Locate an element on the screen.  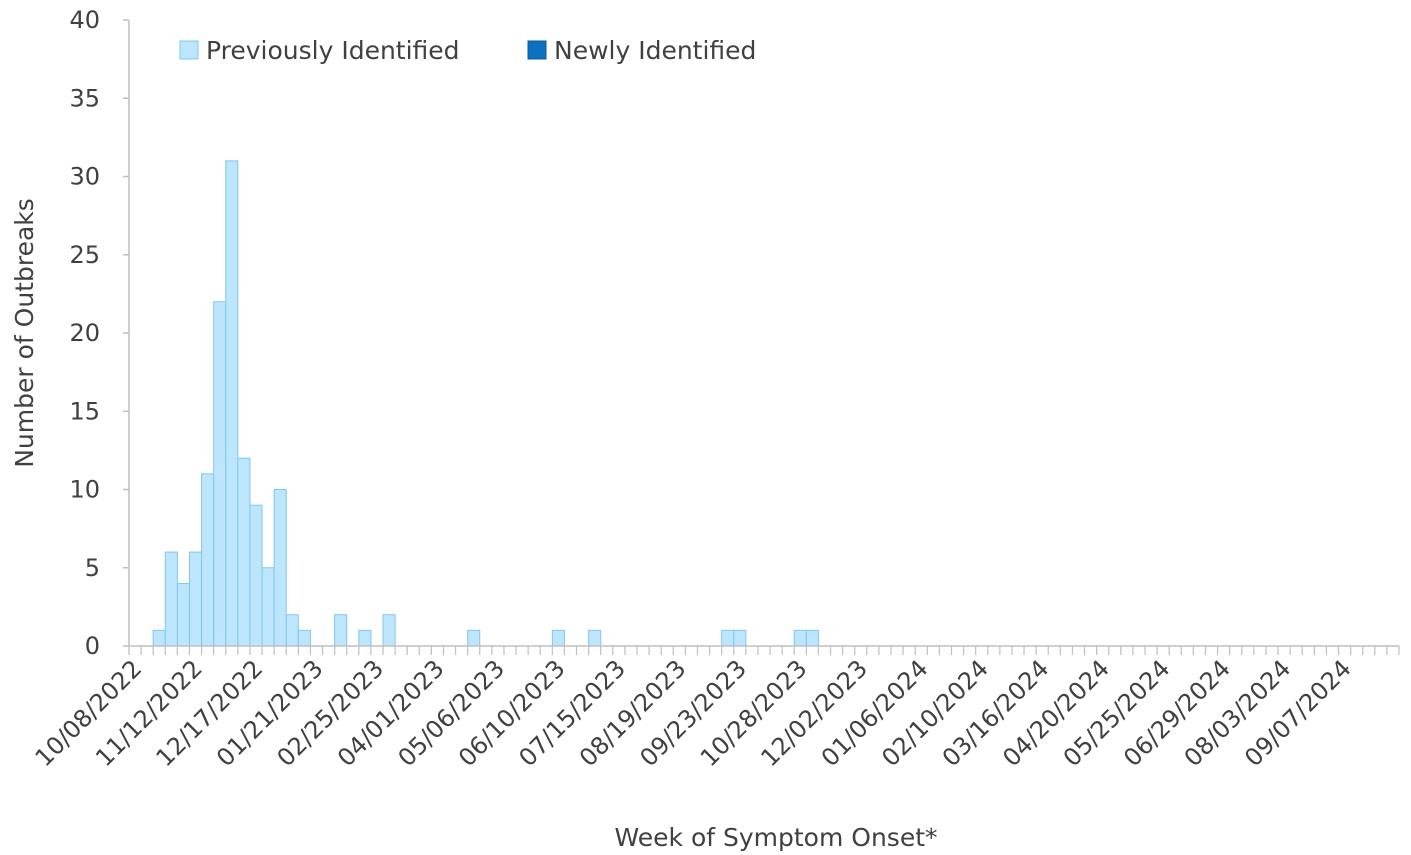
y-tick-label: 5 is located at coordinates (92, 568).